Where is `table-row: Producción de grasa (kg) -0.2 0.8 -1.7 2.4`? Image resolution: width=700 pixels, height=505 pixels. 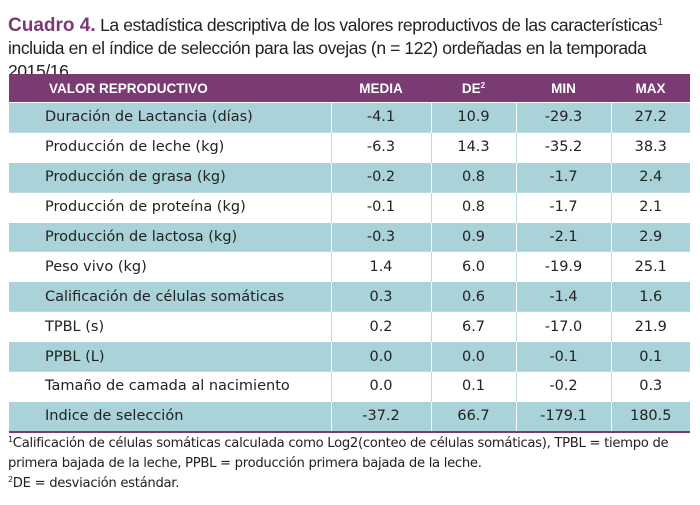 table-row: Producción de grasa (kg) -0.2 0.8 -1.7 2.4 is located at coordinates (349, 177).